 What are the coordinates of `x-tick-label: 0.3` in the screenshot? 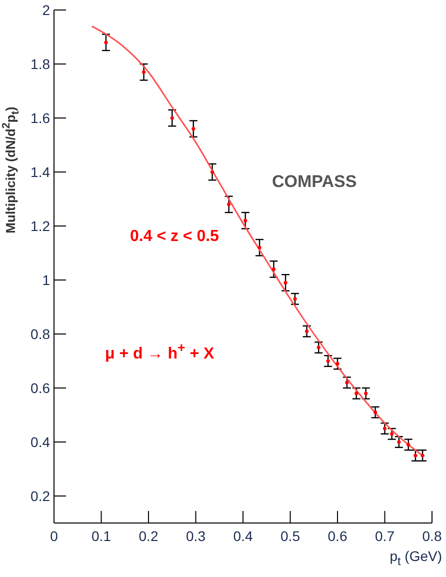 It's located at (196, 536).